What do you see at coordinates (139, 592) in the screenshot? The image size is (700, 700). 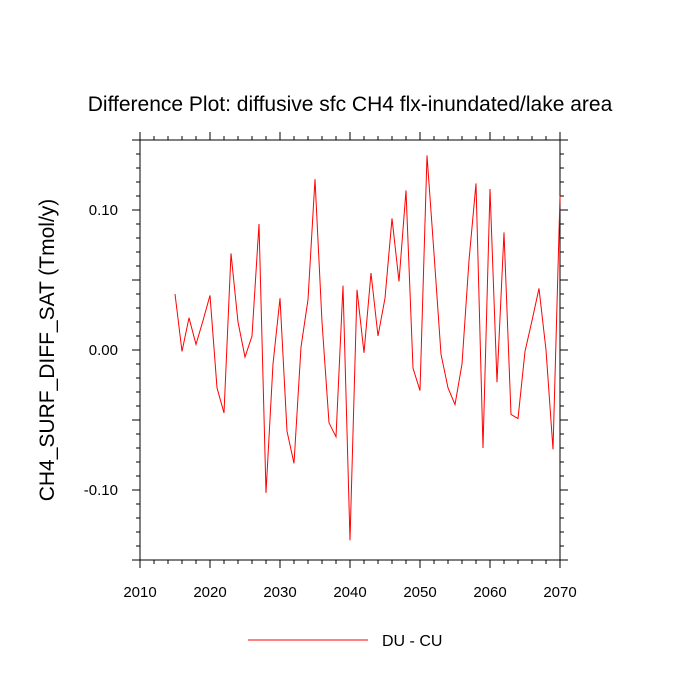 I see `x-tick-label: 2010` at bounding box center [139, 592].